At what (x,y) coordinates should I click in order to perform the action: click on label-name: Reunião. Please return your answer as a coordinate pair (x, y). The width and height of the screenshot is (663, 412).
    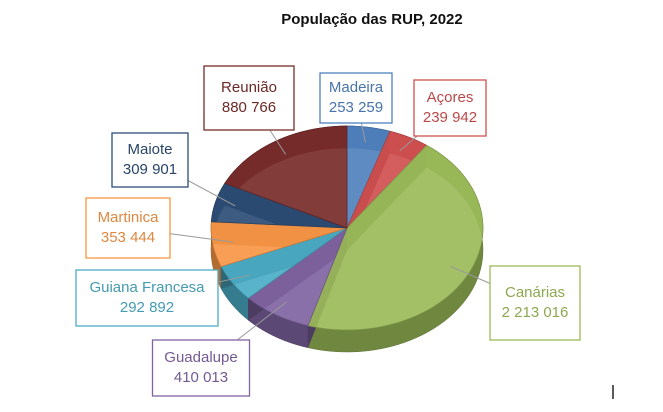
    Looking at the image, I should click on (249, 87).